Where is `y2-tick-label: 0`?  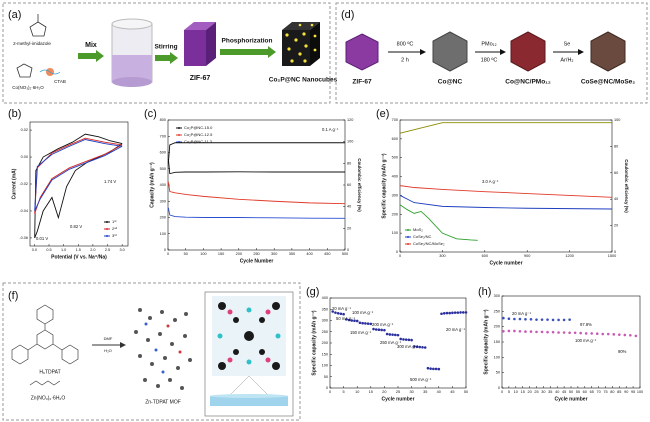
y2-tick-label: 0 is located at coordinates (348, 250).